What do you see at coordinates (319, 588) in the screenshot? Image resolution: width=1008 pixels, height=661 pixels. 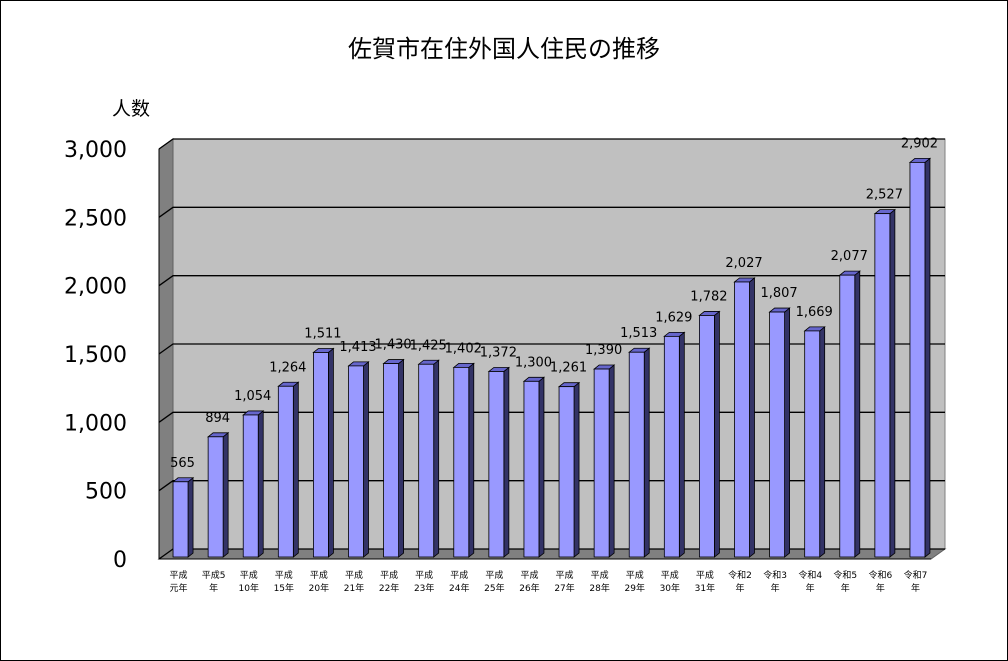 I see `x-tick-label: 20年` at bounding box center [319, 588].